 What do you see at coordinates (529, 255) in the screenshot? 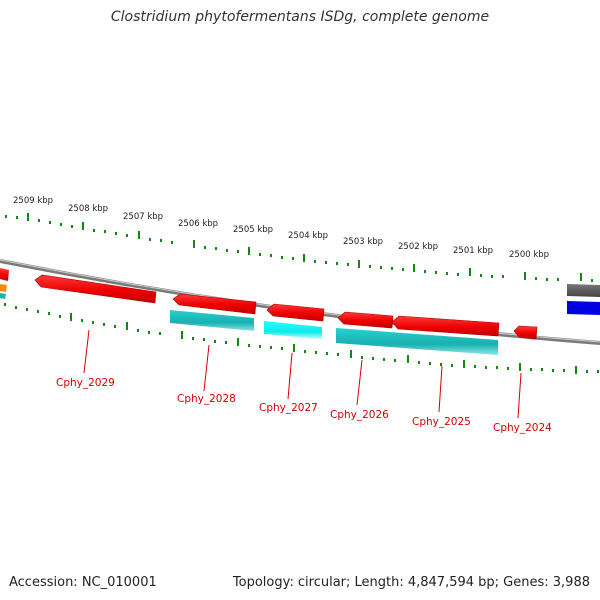
I see `scale-label: 2500 kbp` at bounding box center [529, 255].